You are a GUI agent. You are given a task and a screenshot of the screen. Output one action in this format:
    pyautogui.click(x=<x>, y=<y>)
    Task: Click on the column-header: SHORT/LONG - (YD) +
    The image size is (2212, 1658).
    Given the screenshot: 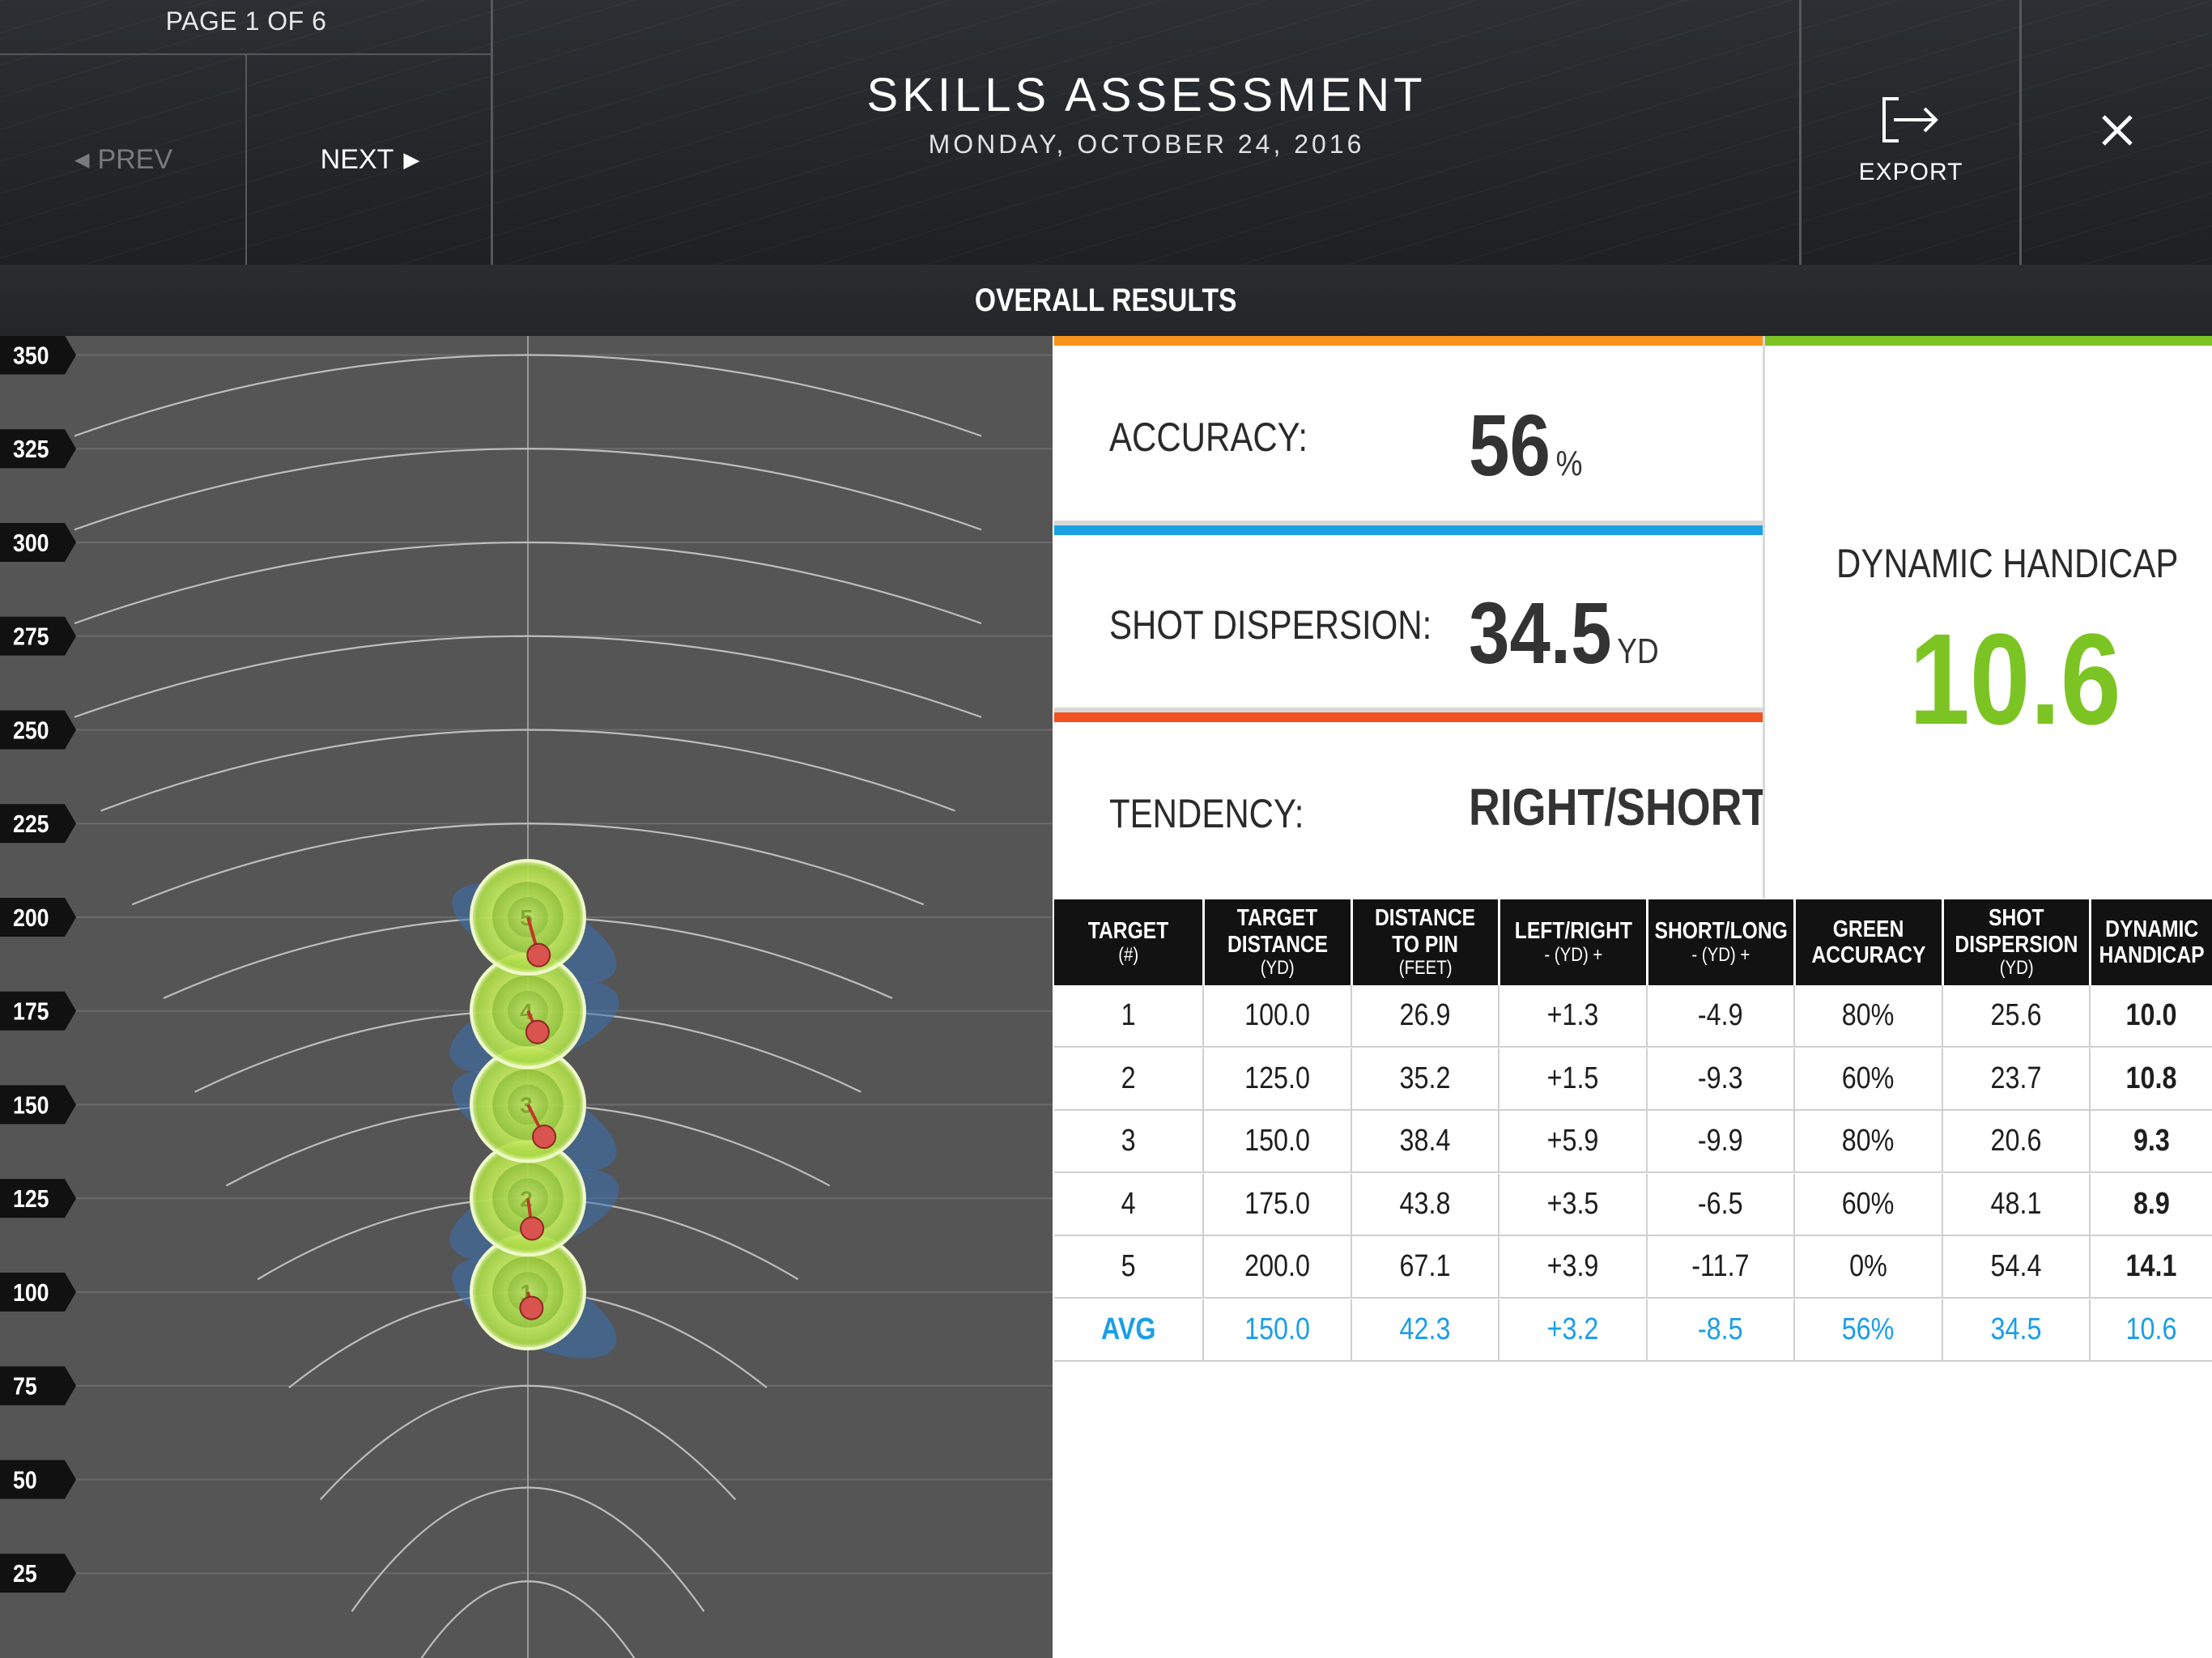 What is the action you would take?
    pyautogui.click(x=1720, y=942)
    